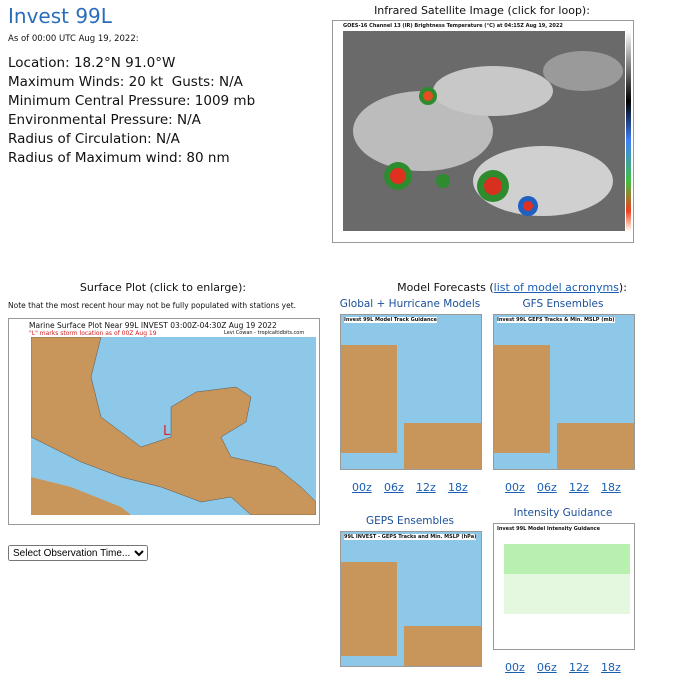  Describe the element at coordinates (163, 287) in the screenshot. I see `surface-heading: Surface Plot (click to enlarge):` at that location.